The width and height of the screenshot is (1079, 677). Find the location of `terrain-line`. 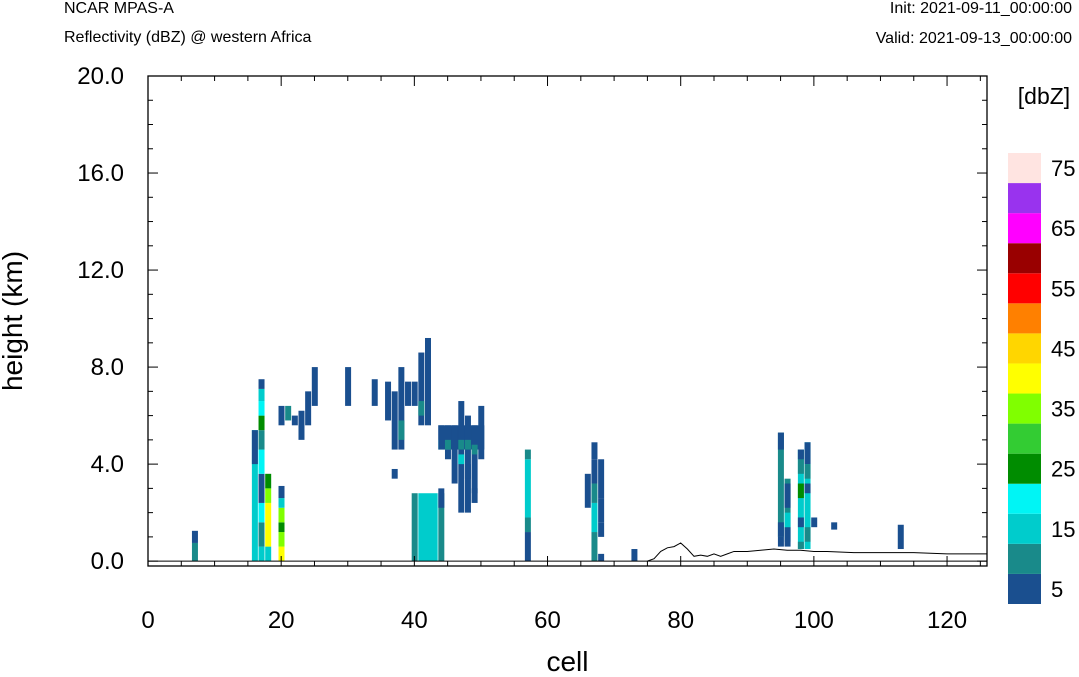

terrain-line is located at coordinates (567, 552).